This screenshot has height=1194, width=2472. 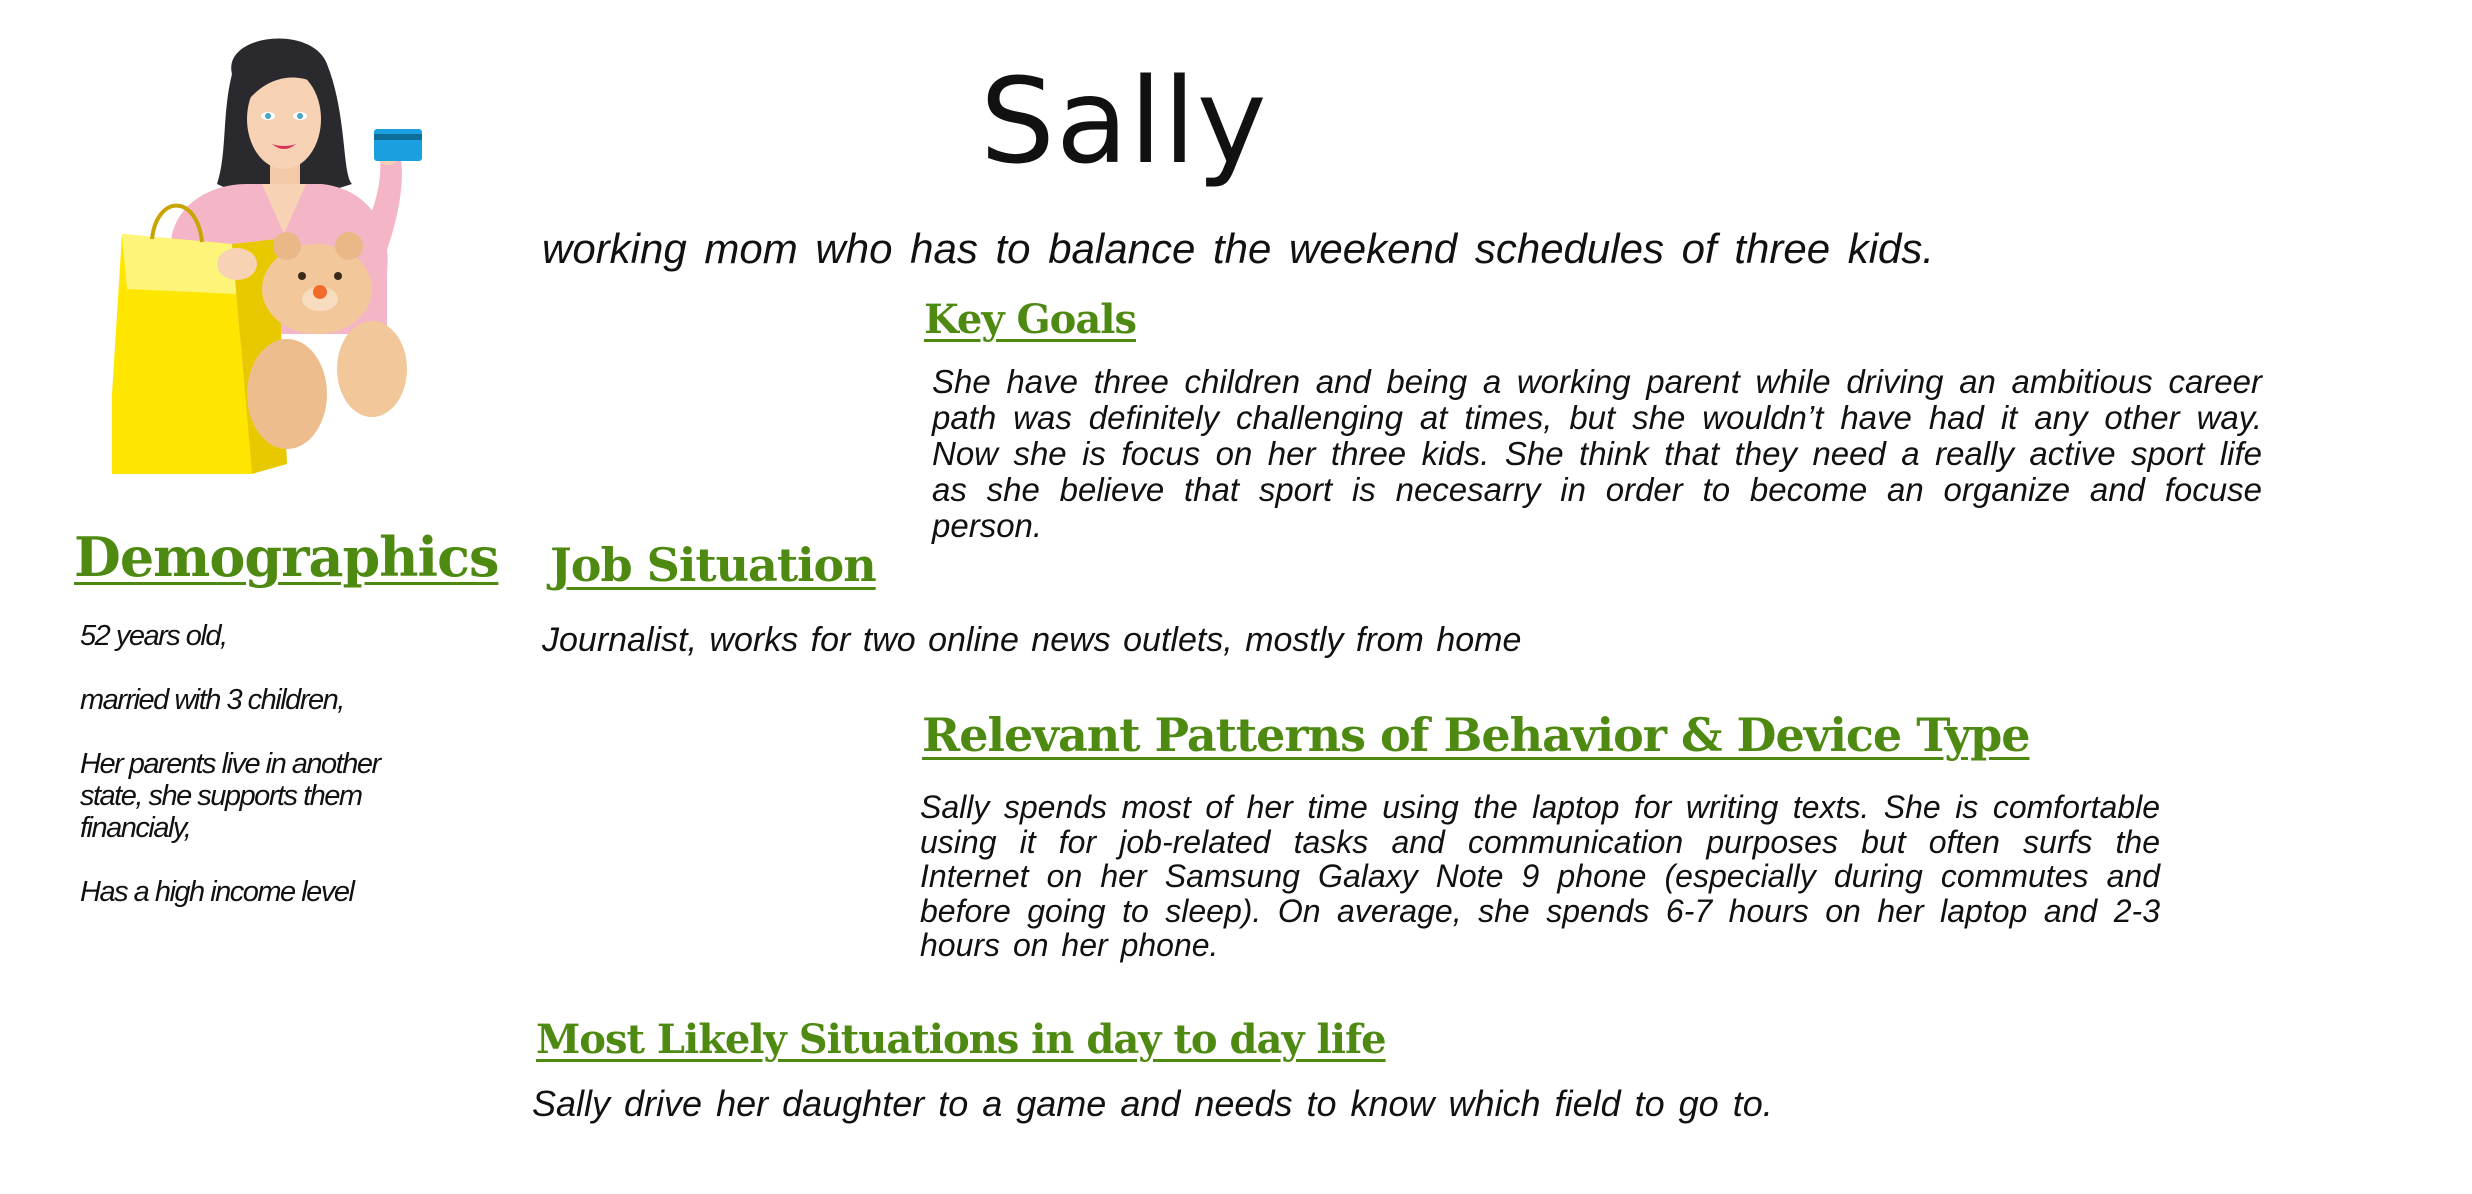 I want to click on demographics-item: Has a high income level, so click(x=217, y=892).